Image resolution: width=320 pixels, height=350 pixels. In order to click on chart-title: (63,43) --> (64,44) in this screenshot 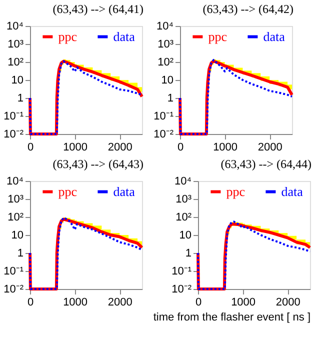, I will do `click(266, 164)`.